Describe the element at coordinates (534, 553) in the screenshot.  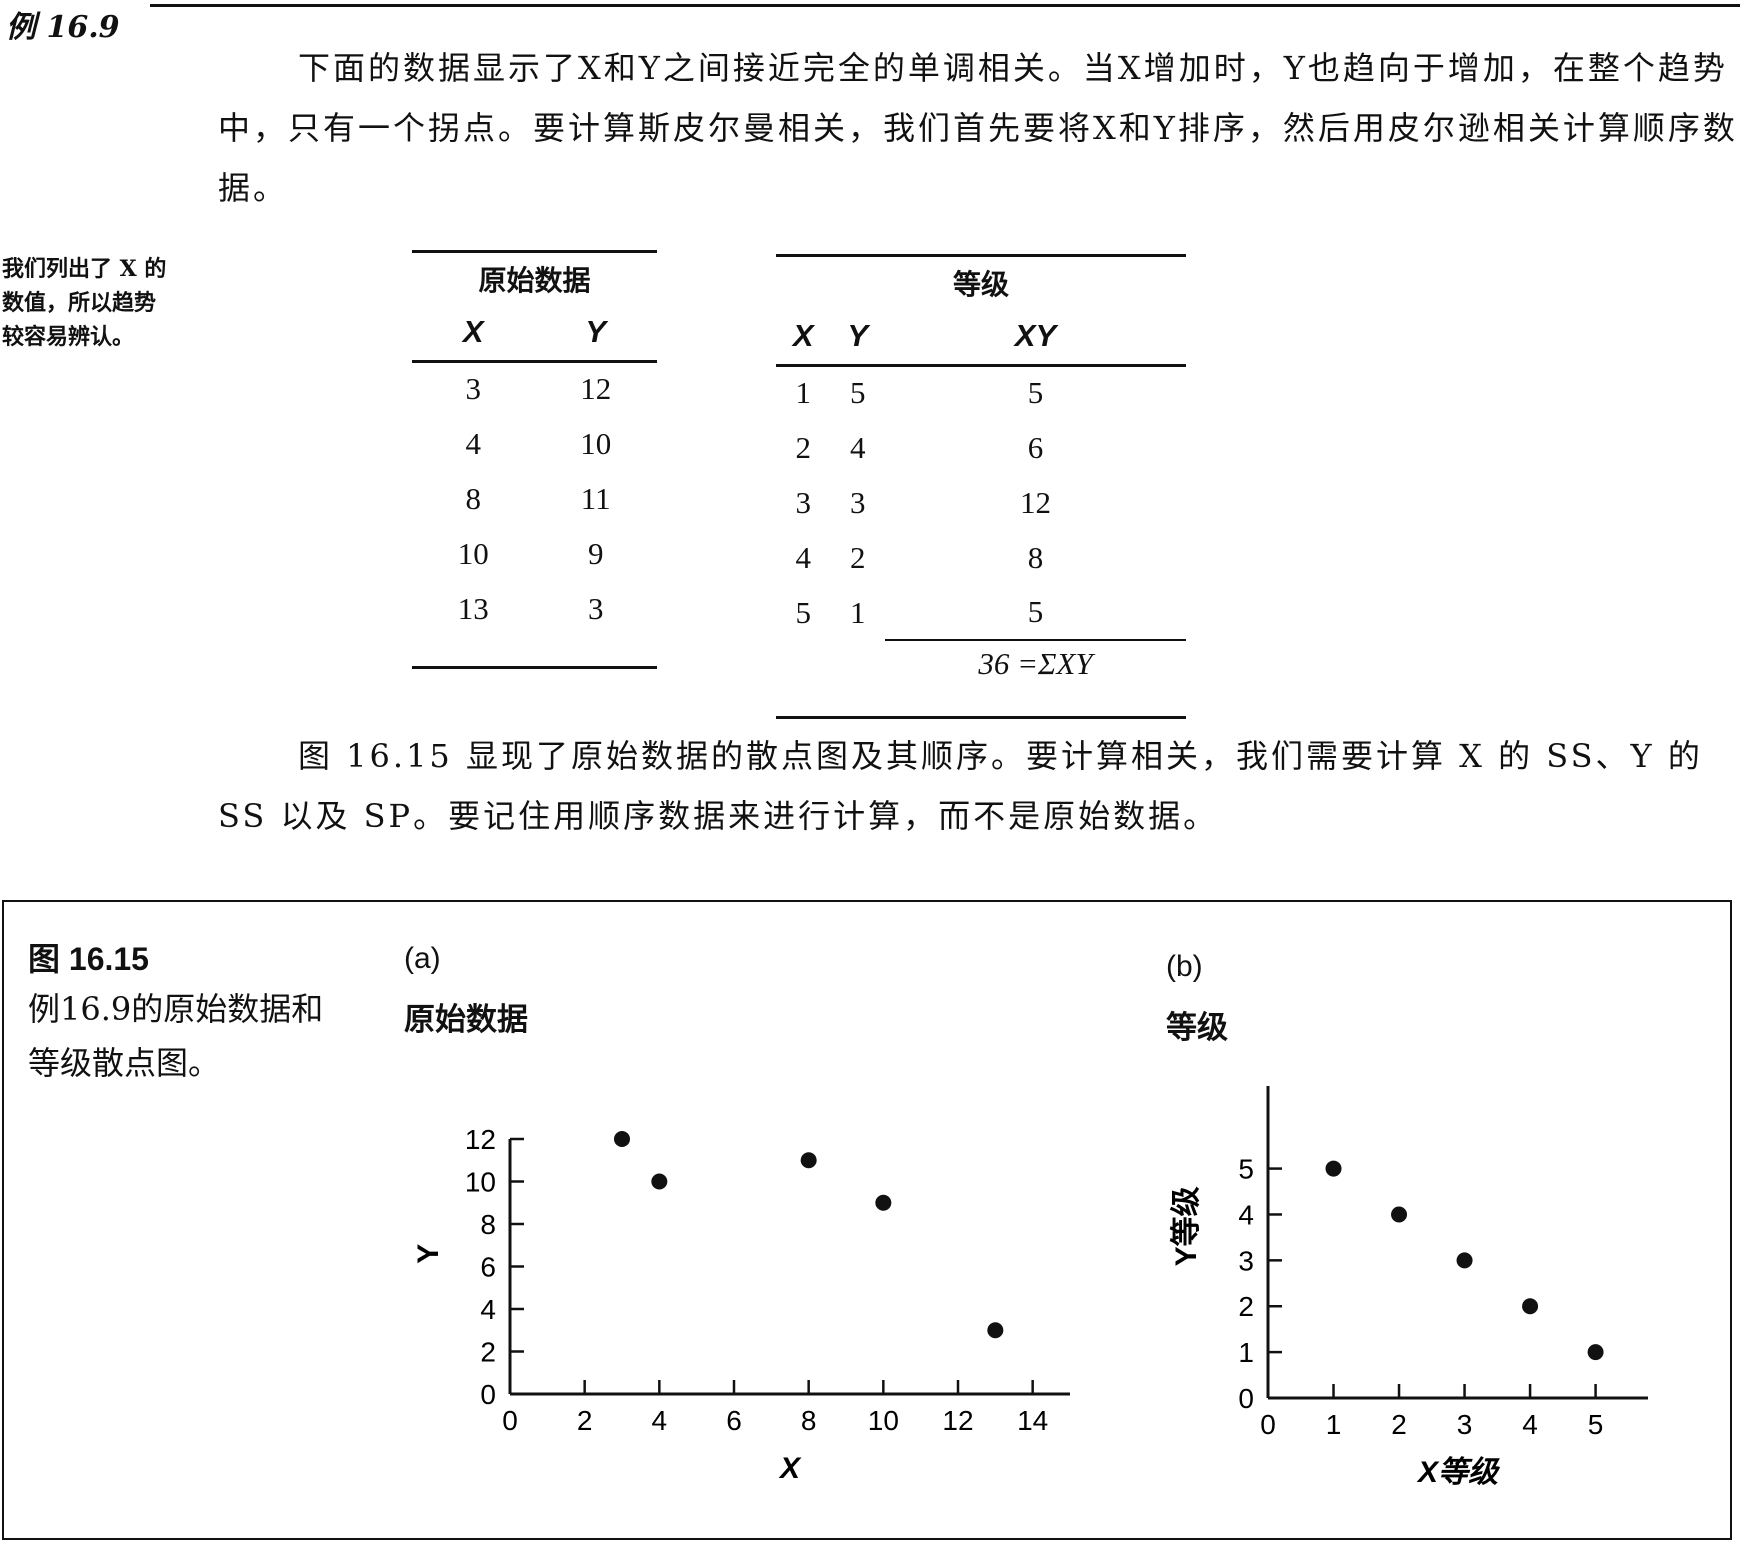
I see `table-row: 10 9` at that location.